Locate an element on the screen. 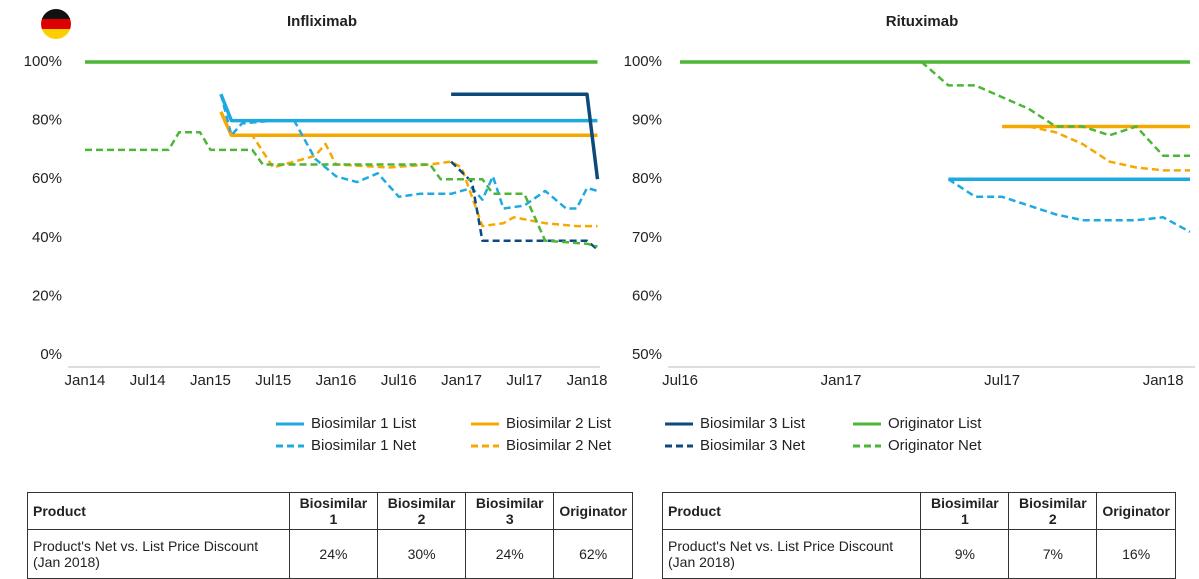  table-cell: 30% is located at coordinates (421, 554).